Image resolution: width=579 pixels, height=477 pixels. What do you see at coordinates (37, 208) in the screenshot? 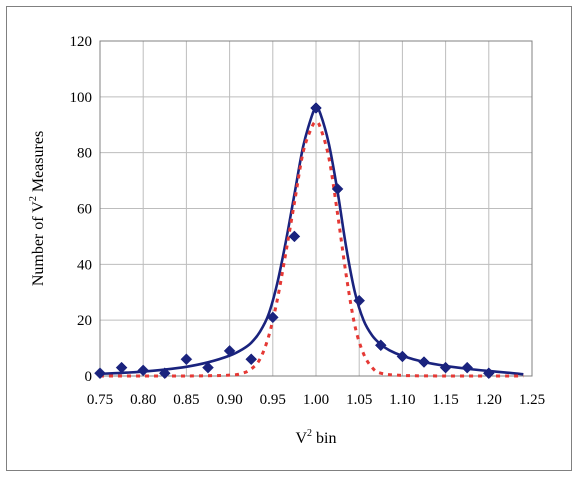
I see `y-axis-title: Number of V2 Measures` at bounding box center [37, 208].